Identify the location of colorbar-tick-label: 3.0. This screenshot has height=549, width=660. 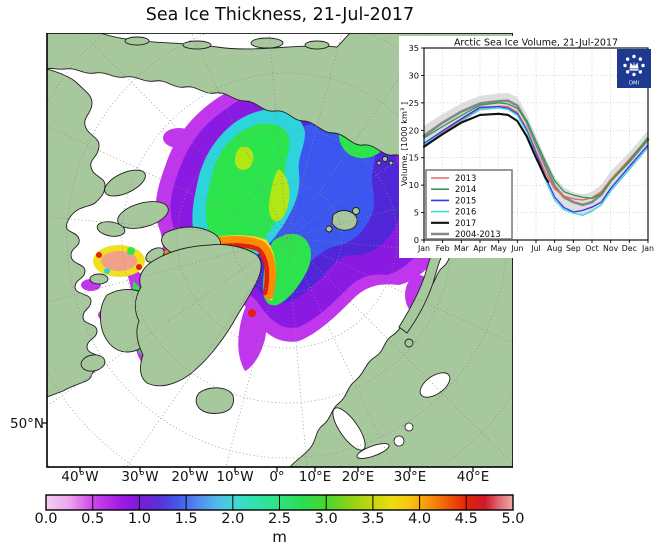
(326, 519).